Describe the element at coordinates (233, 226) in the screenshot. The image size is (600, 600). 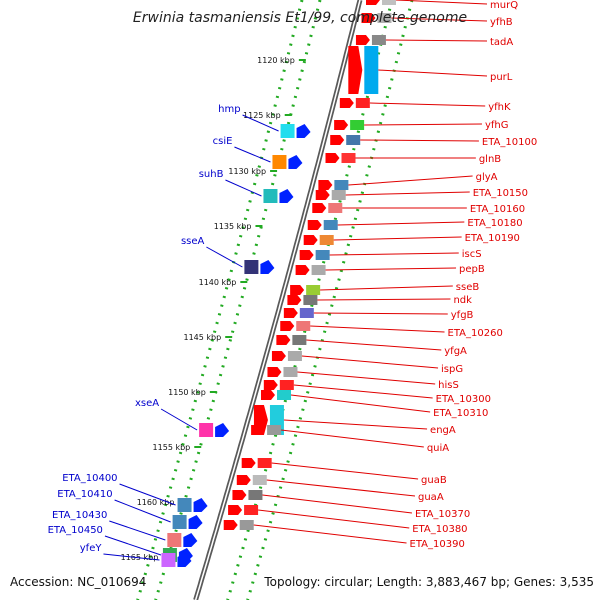
I see `kbp-tick-label: 1135 kbp` at that location.